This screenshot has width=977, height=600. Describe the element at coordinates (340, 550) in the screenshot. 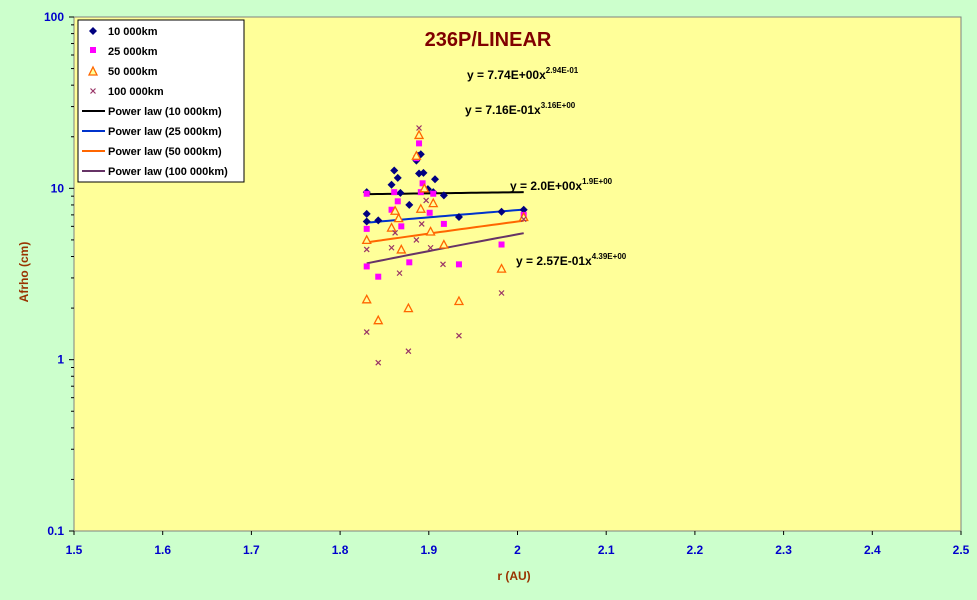

I see `x-tick-label: 1.8` at that location.